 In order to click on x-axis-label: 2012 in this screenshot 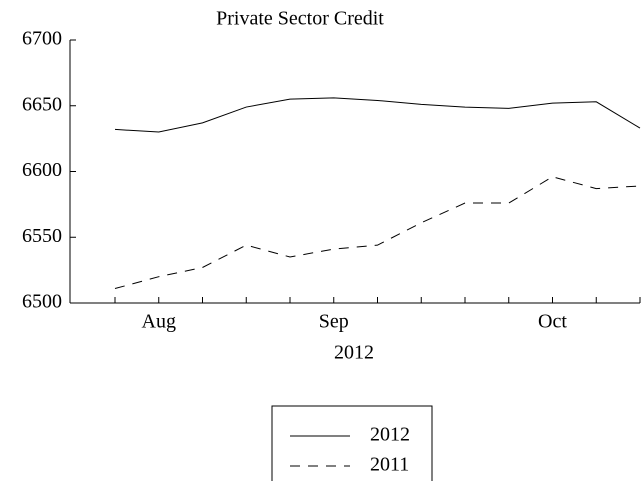, I will do `click(354, 353)`.